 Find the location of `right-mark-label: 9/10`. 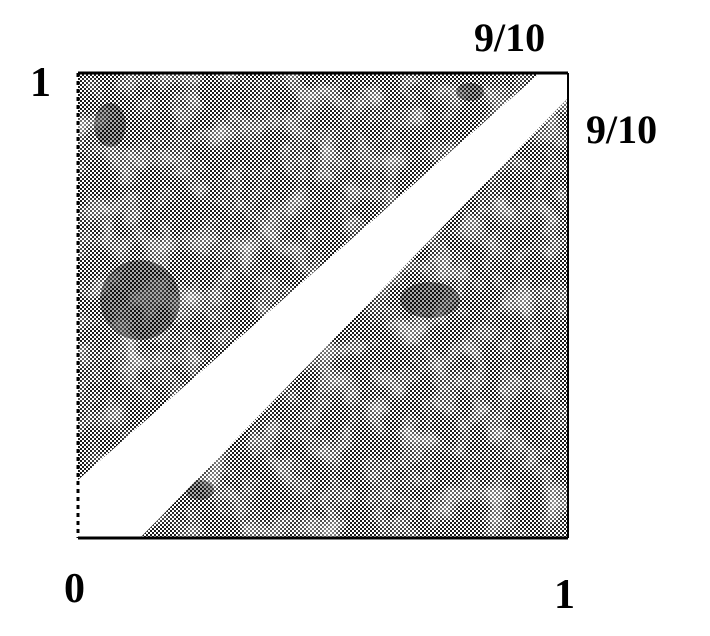

right-mark-label: 9/10 is located at coordinates (622, 129).